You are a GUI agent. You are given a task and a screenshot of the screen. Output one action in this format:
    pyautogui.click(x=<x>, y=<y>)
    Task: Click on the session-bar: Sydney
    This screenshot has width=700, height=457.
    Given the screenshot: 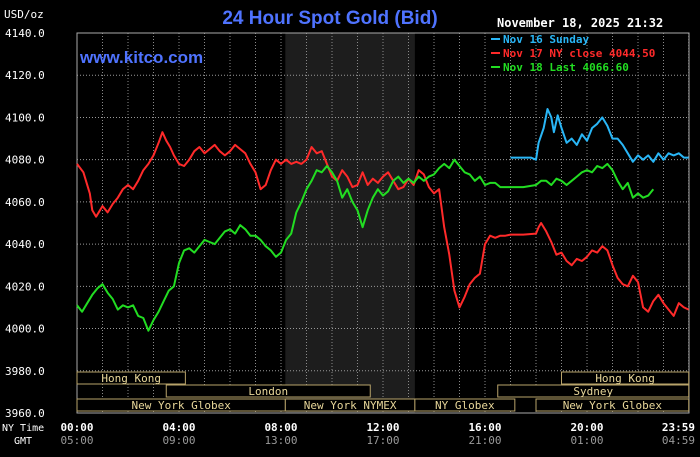 What is the action you would take?
    pyautogui.click(x=593, y=391)
    